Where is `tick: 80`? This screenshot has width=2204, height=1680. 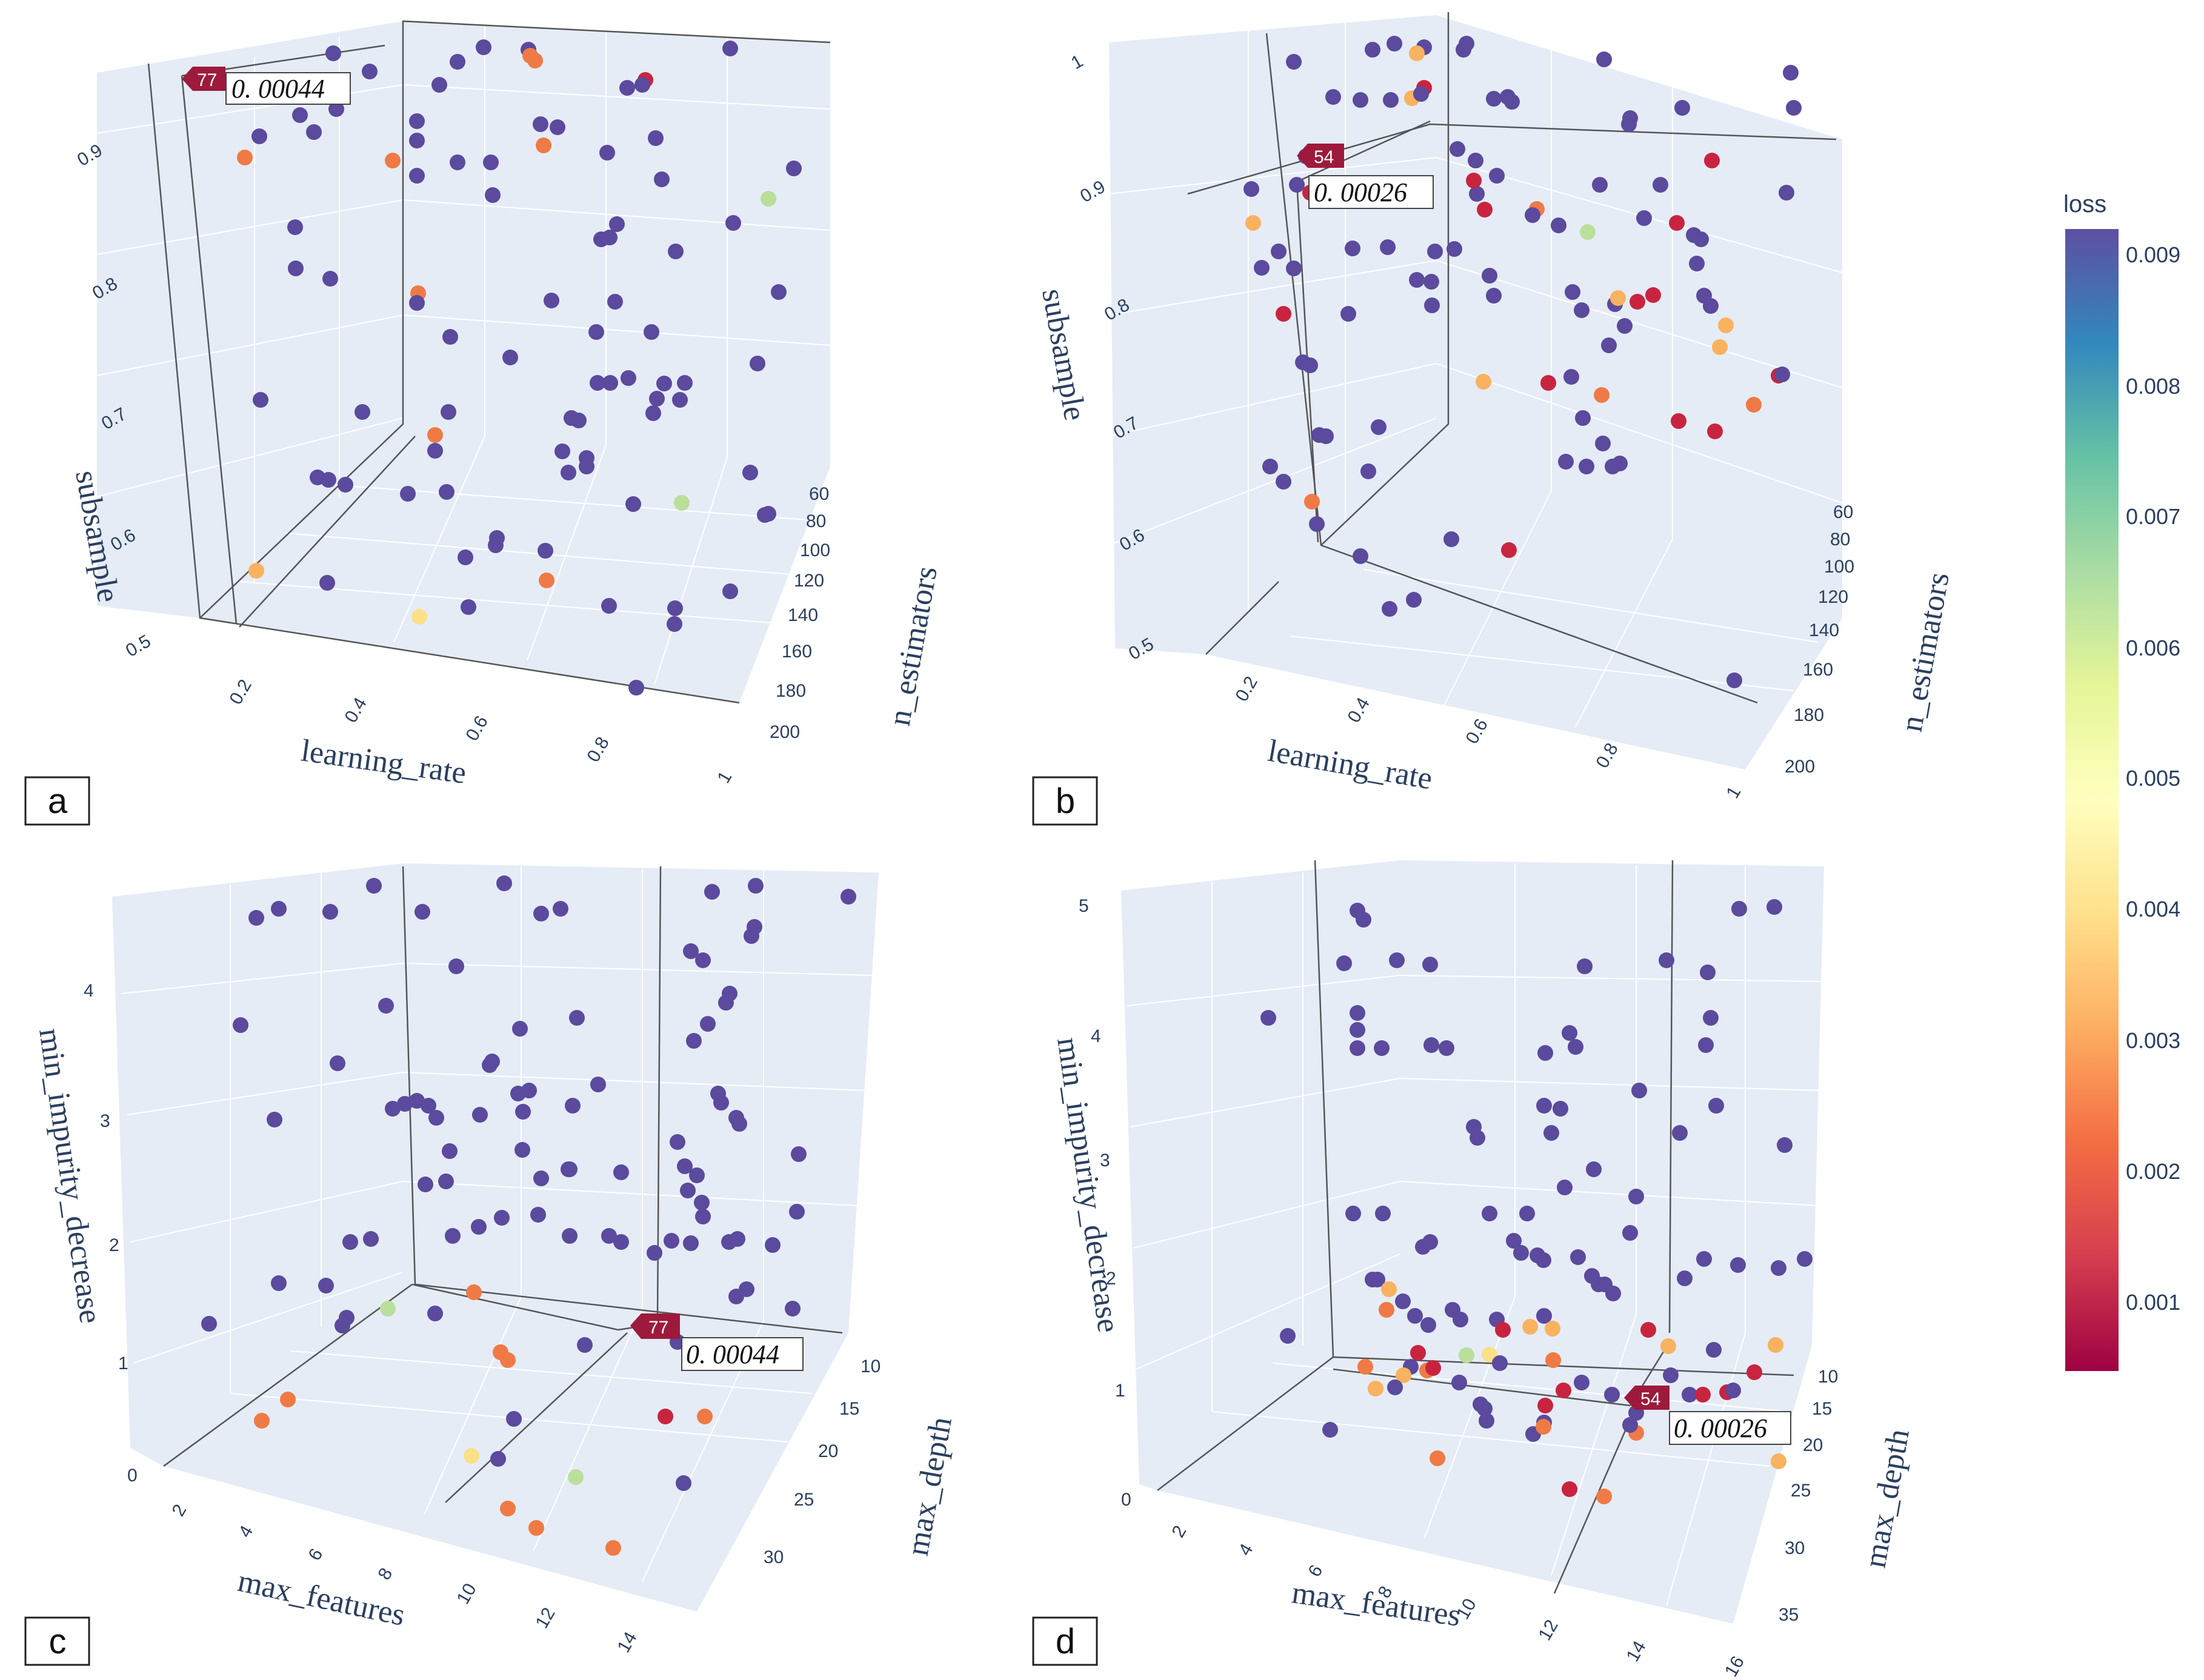
tick: 80 is located at coordinates (816, 521).